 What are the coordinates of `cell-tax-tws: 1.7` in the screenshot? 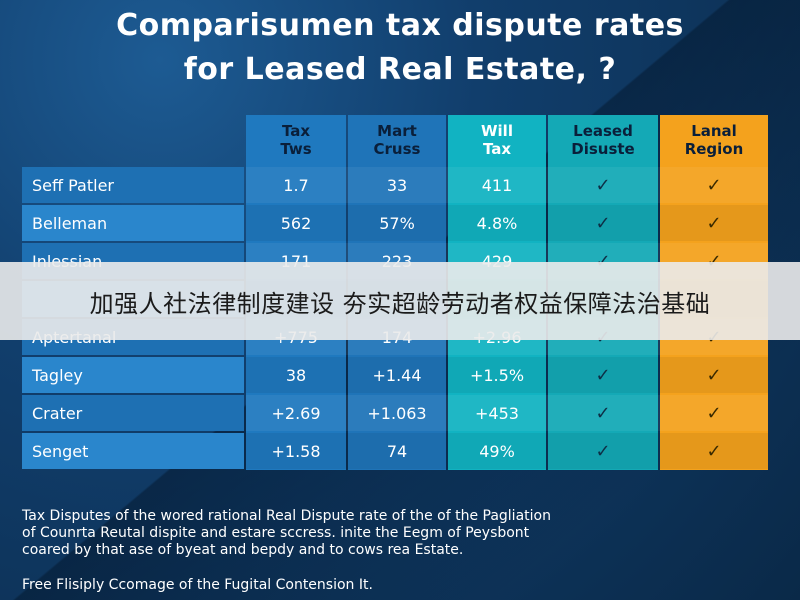 It's located at (296, 185).